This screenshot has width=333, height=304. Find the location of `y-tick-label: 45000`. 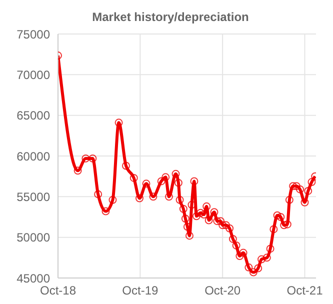

y-tick-label: 45000 is located at coordinates (33, 278).